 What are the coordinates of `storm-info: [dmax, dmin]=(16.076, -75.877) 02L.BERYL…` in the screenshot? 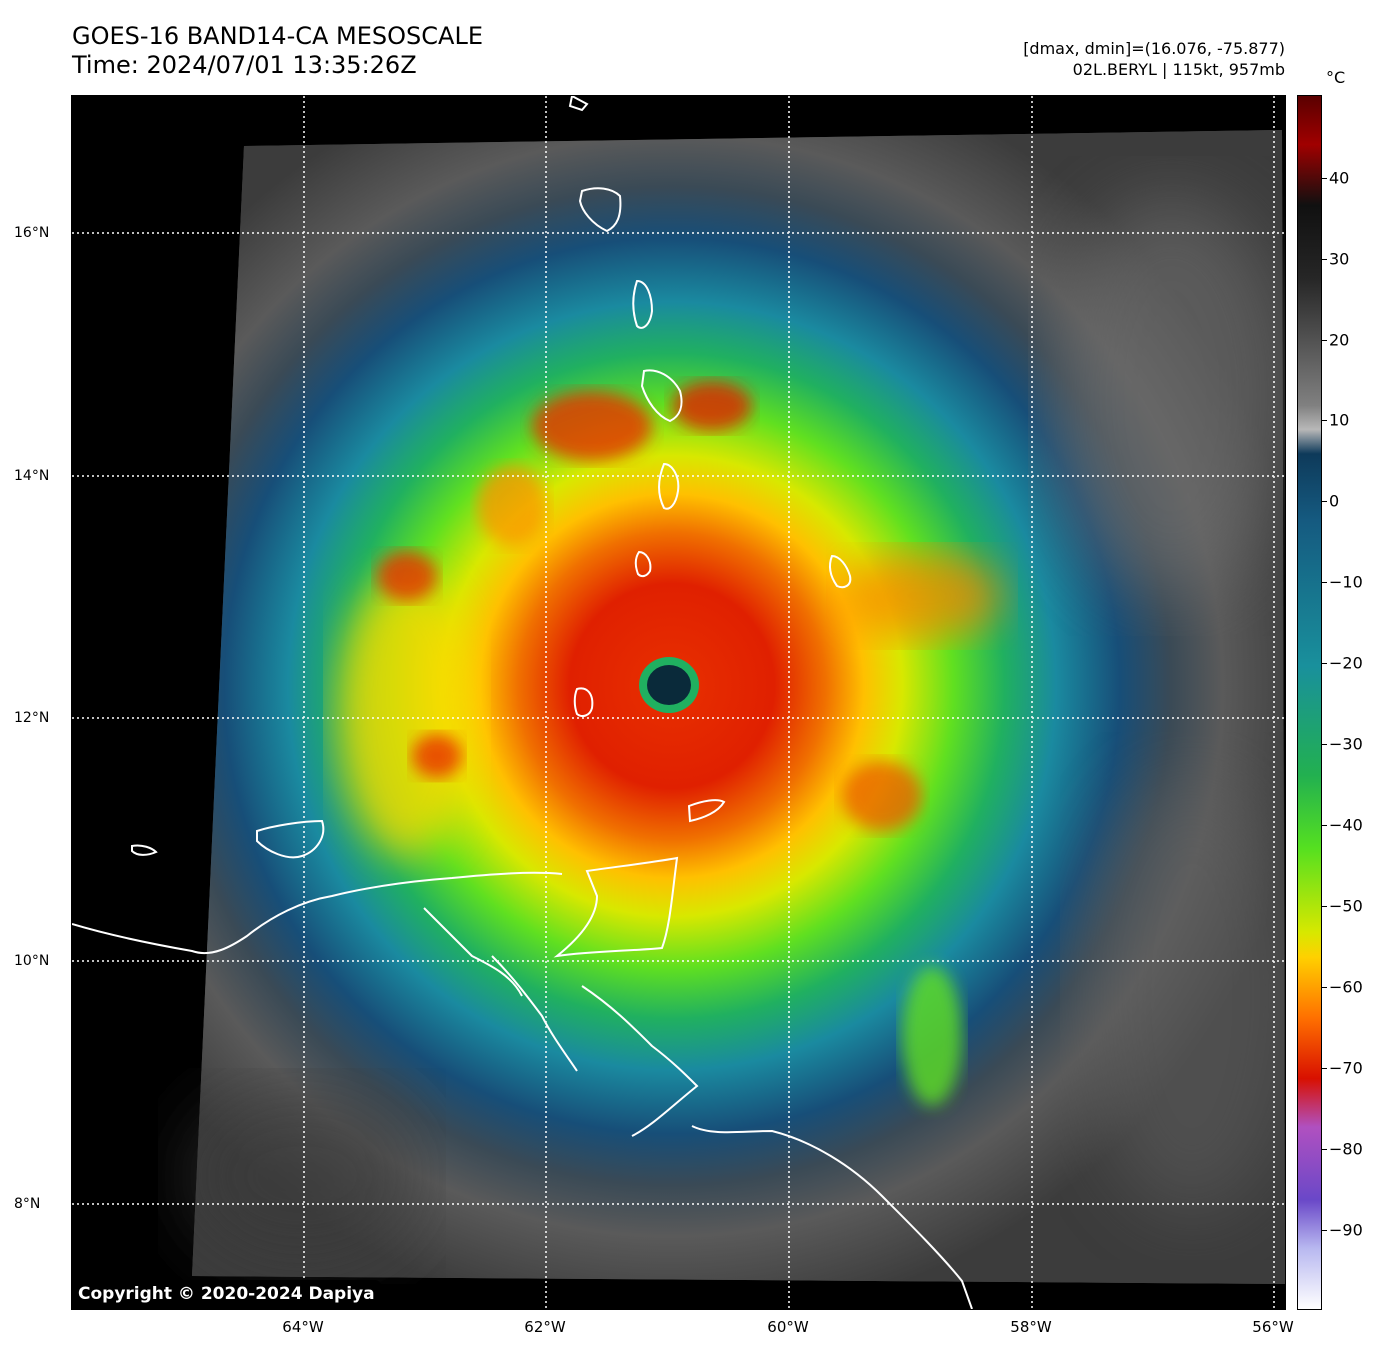 It's located at (1154, 59).